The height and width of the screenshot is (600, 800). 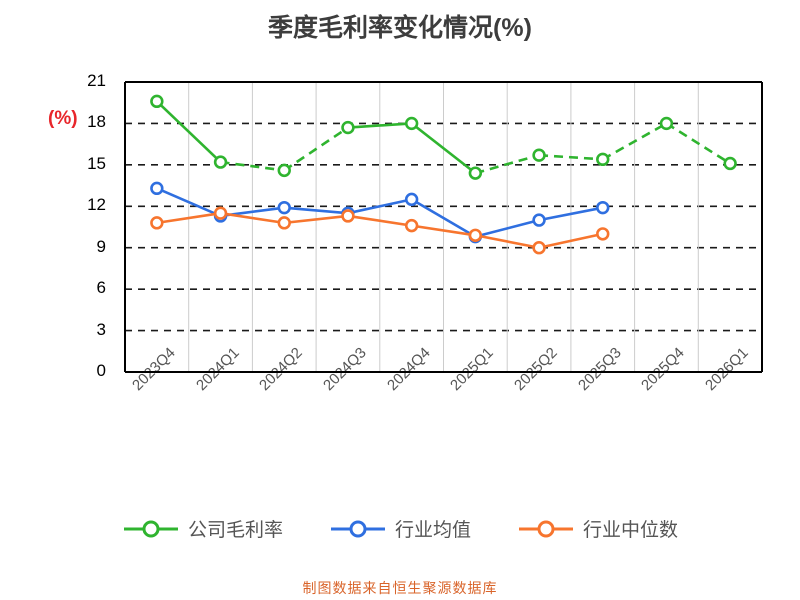 I want to click on legend-item: 公司毛利率, so click(x=202, y=528).